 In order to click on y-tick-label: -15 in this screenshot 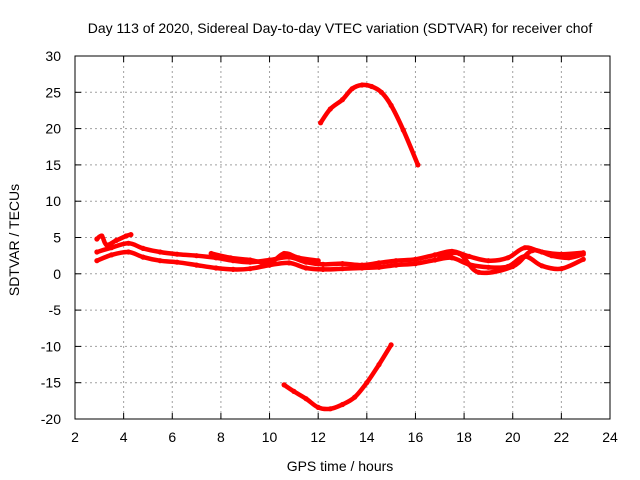, I will do `click(51, 383)`.